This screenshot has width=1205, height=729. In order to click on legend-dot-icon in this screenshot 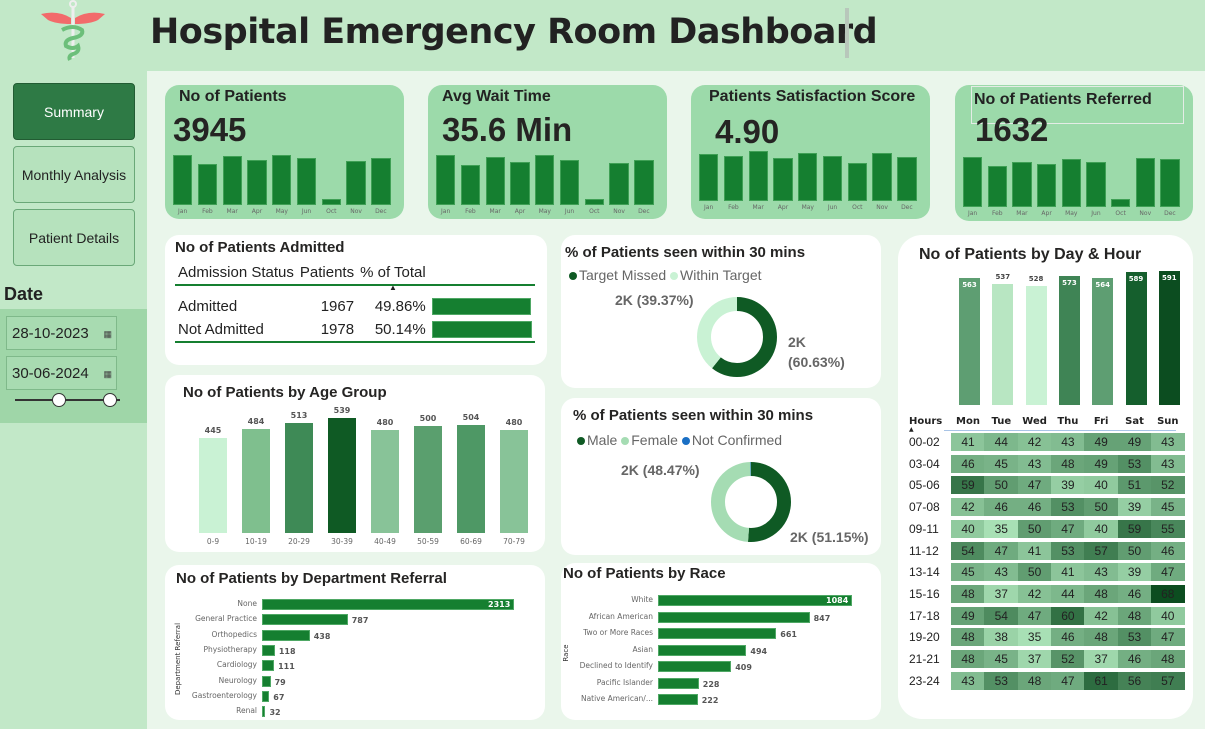, I will do `click(581, 441)`.